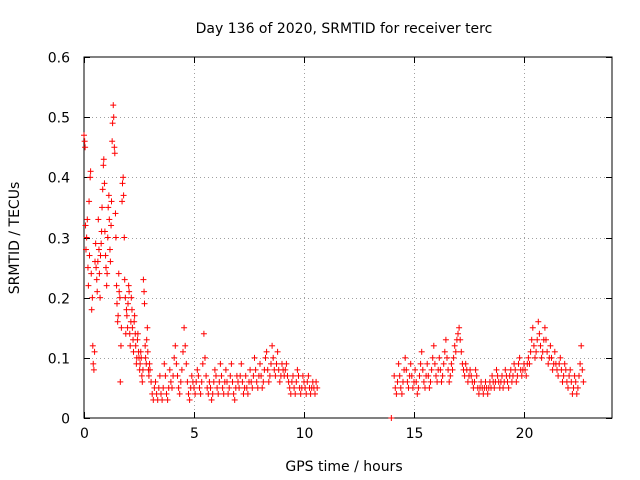 Image resolution: width=640 pixels, height=480 pixels. What do you see at coordinates (59, 179) in the screenshot?
I see `y-tick-label: 0.4` at bounding box center [59, 179].